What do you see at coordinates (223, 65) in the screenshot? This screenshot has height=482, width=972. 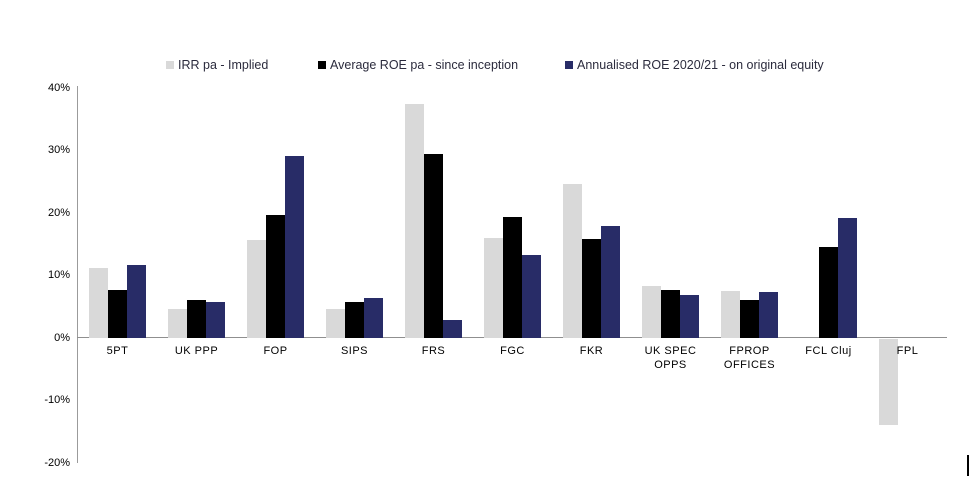 I see `legend-label-irr: IRR pa - Implied` at bounding box center [223, 65].